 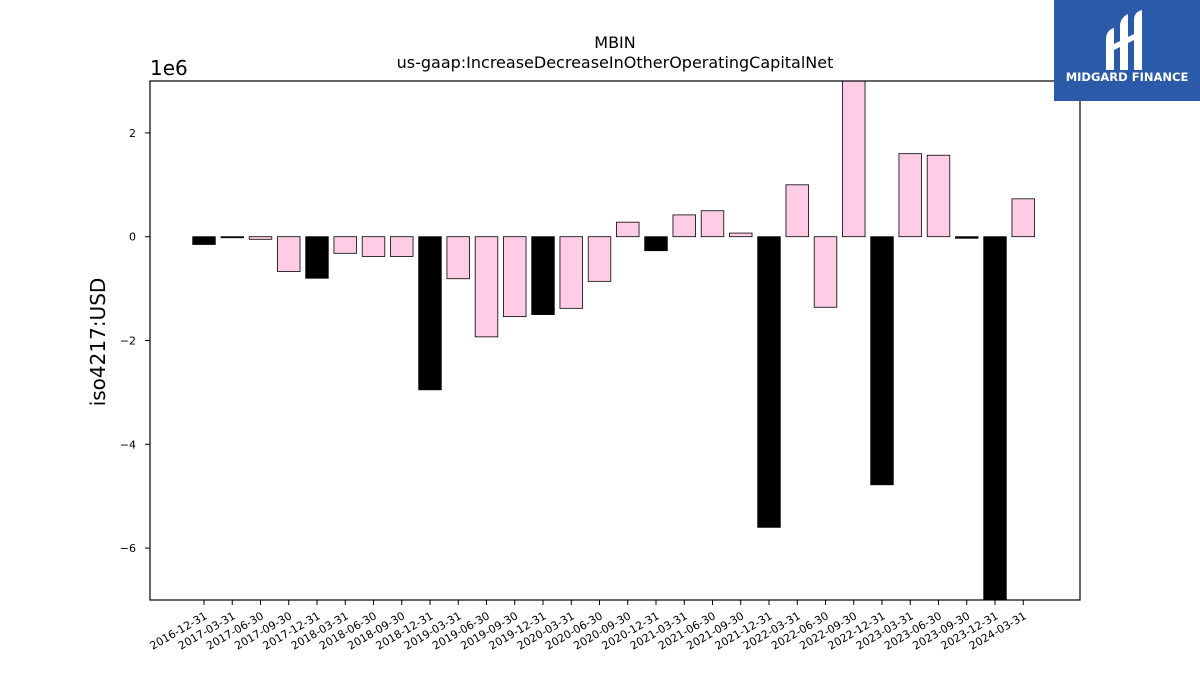 I want to click on y-tick-label: 2, so click(x=132, y=133).